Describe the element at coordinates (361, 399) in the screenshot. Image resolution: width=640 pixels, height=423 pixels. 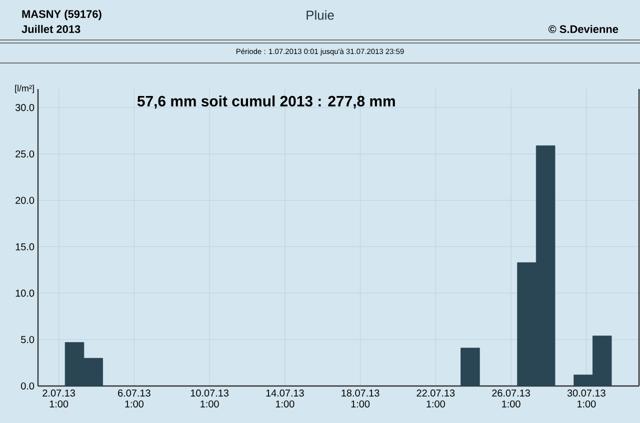
I see `x-tick-label: 18.07.13 1:00` at that location.